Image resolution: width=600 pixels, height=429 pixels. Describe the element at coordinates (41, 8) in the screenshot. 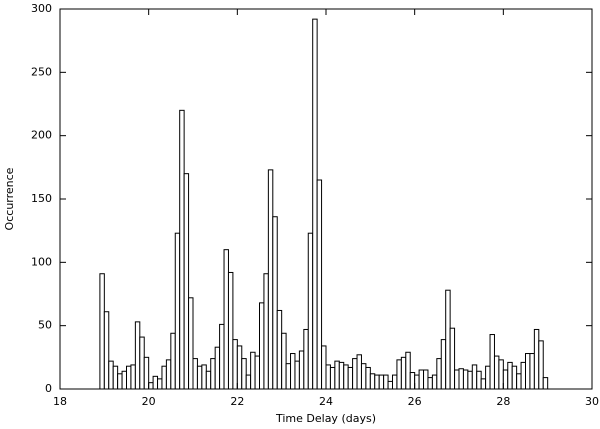

I see `y-tick-label: 300` at that location.